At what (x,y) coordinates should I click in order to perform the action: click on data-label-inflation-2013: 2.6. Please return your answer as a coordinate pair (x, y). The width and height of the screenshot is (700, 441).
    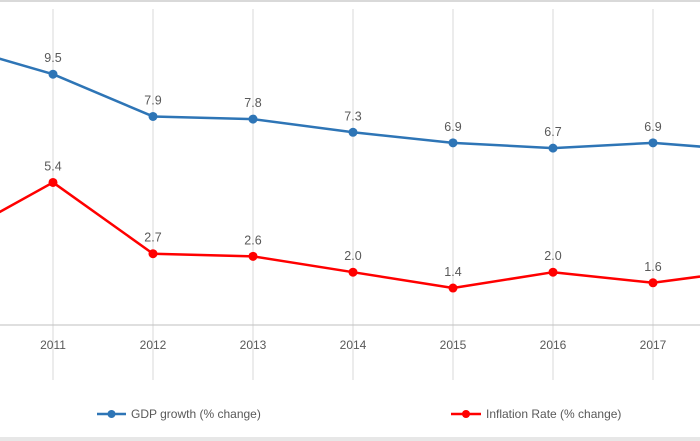
    Looking at the image, I should click on (252, 240).